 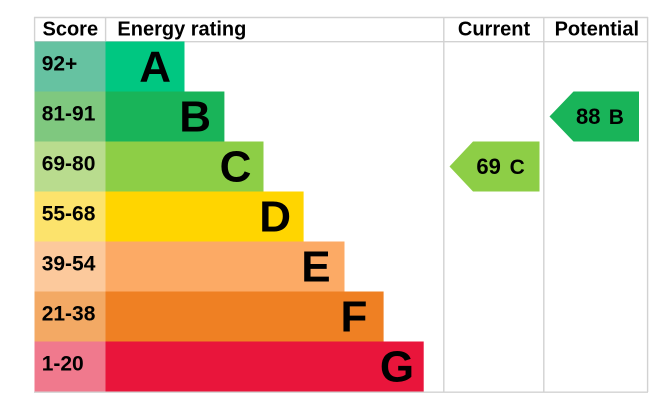 I want to click on svg-text: 69-80, so click(x=69, y=164).